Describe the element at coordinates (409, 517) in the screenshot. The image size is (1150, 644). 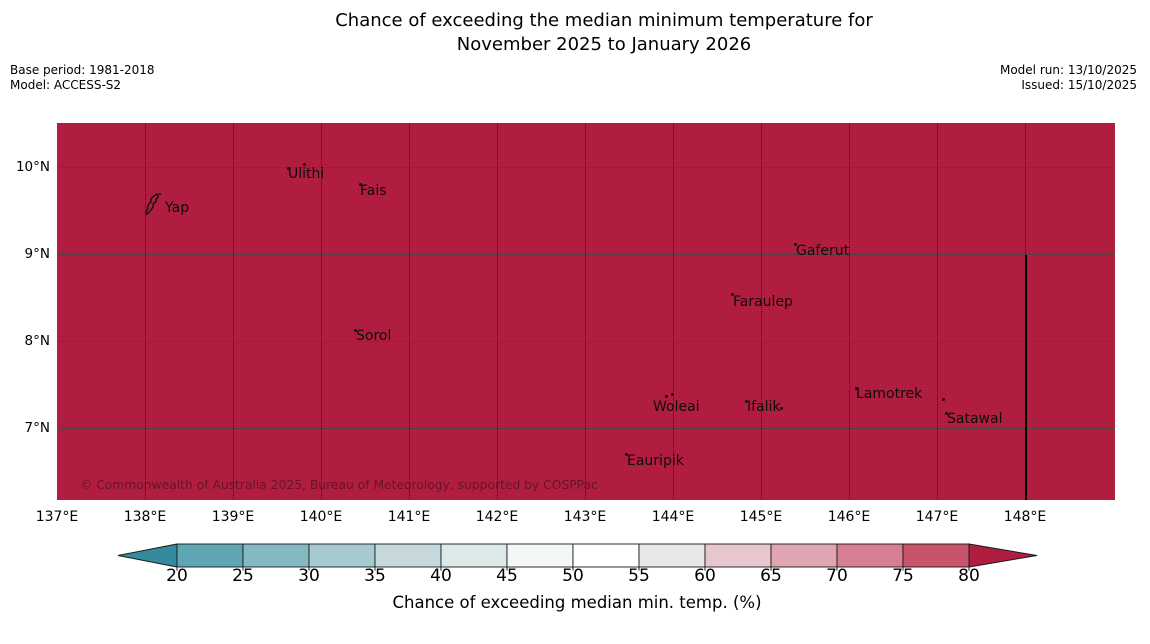
I see `lon-tick-141e: 141°E` at that location.